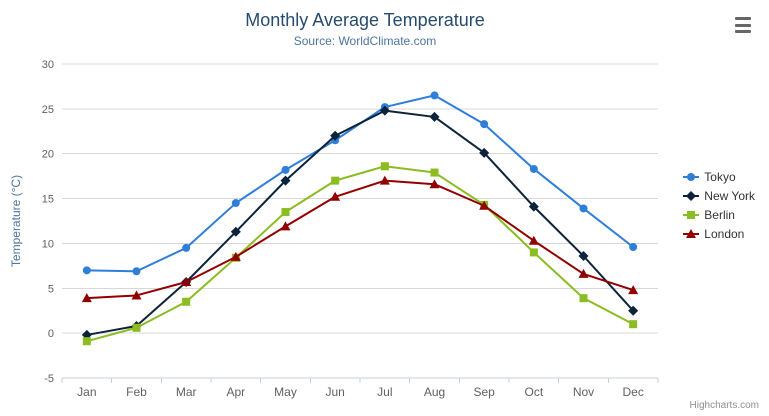  I want to click on x-axis-label: Oct, so click(533, 392).